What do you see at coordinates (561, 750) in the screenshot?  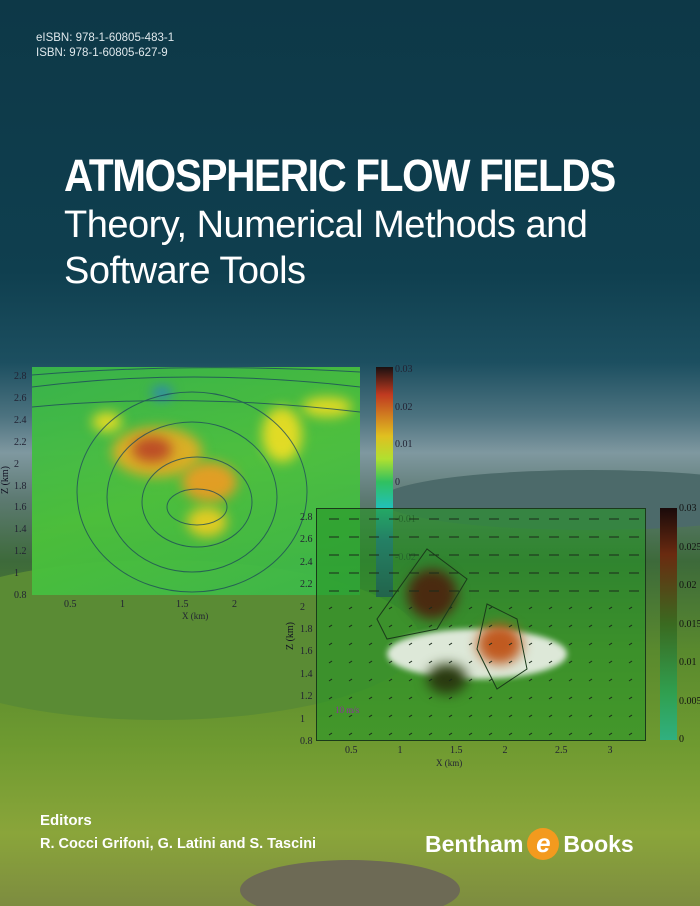 I see `tick-label: 2.5` at bounding box center [561, 750].